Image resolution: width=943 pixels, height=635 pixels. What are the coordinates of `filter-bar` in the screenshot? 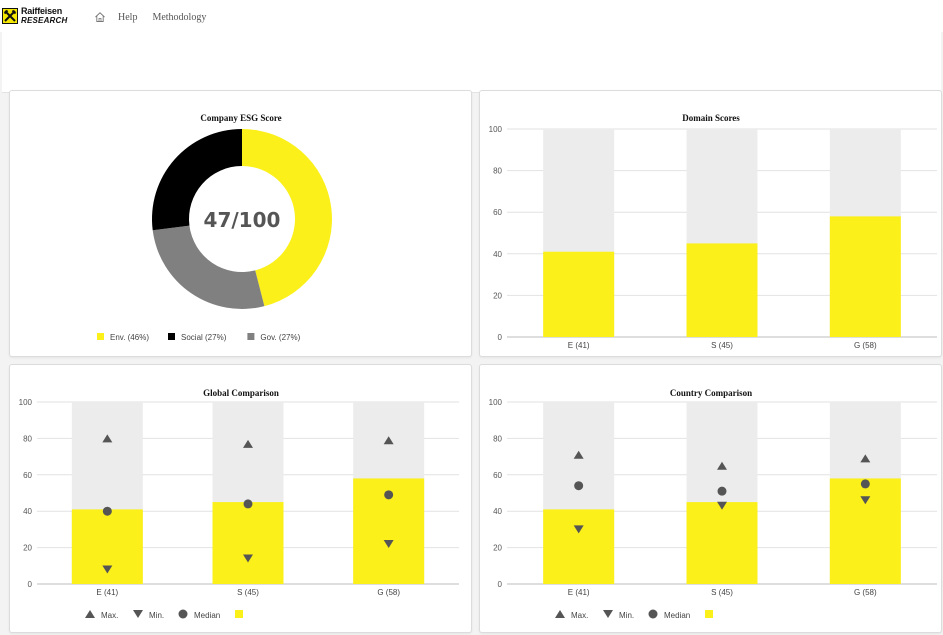 It's located at (471, 62).